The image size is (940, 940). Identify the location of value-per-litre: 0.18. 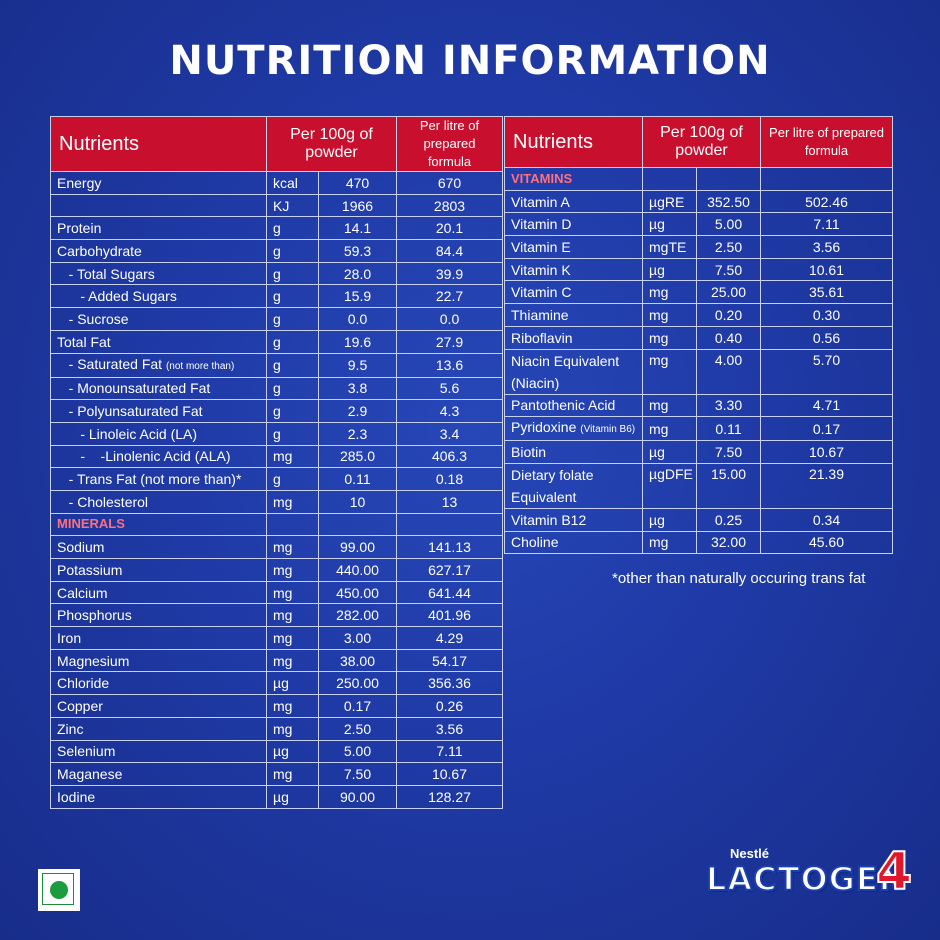
(449, 479).